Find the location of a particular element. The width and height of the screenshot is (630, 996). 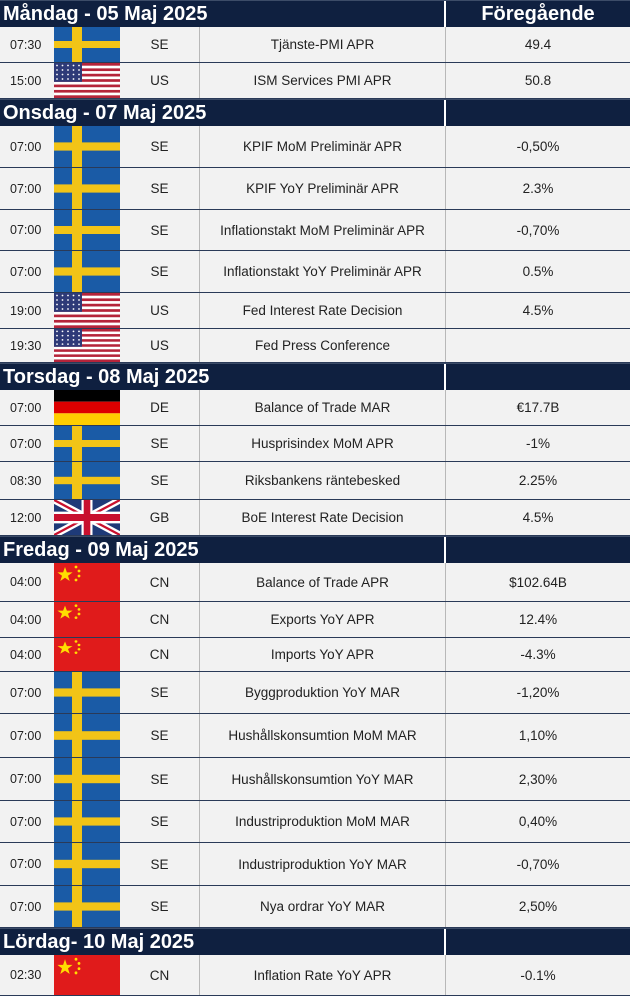

event-row: 19:00 US Fed Interest Rate Decision 4.5% is located at coordinates (315, 311).